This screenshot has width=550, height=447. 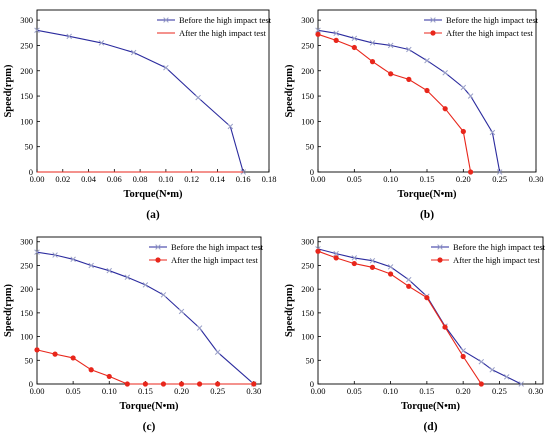 I want to click on x-tick-label: 0.05, so click(x=354, y=391).